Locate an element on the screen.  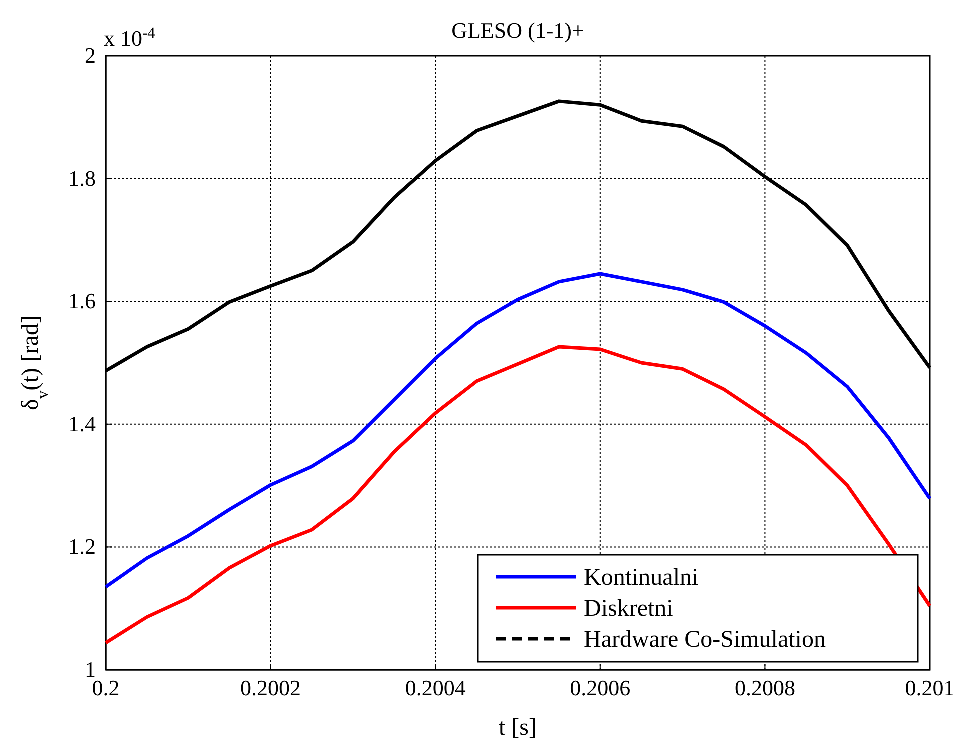
x-tick-label: 0.2002 is located at coordinates (271, 688).